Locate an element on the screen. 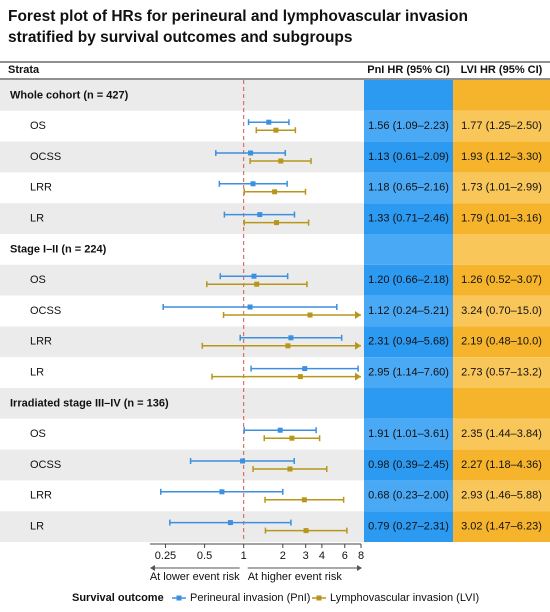 The width and height of the screenshot is (550, 612). value-label: 0.79 (0.27–2.31) is located at coordinates (408, 527).